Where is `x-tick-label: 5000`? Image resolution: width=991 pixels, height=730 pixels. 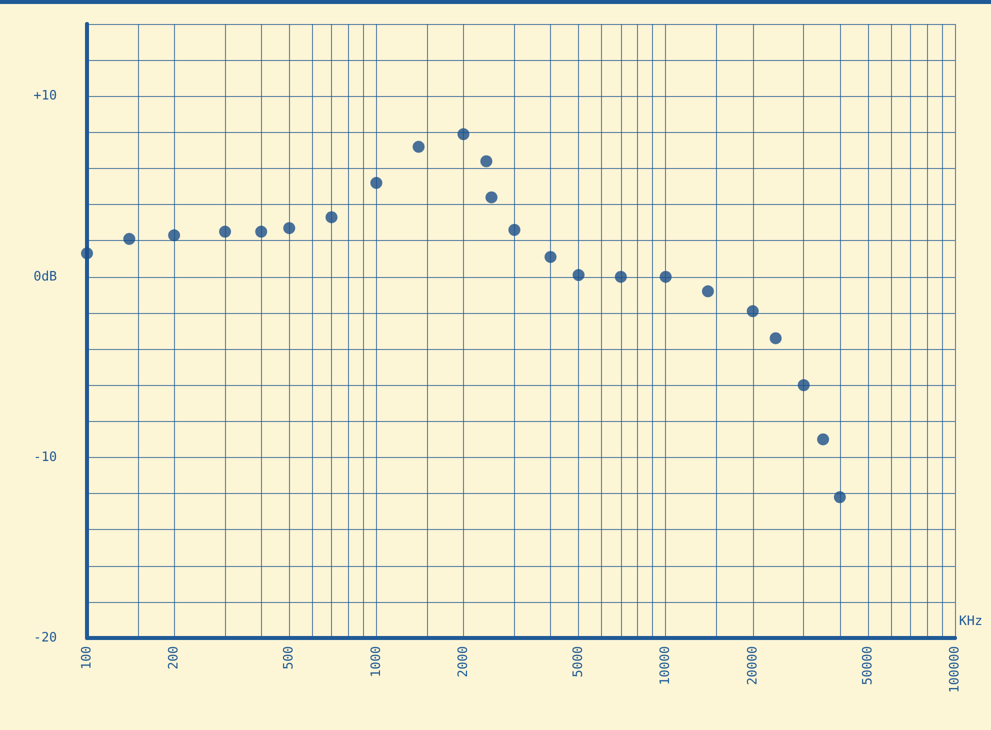 x-tick-label: 5000 is located at coordinates (578, 662).